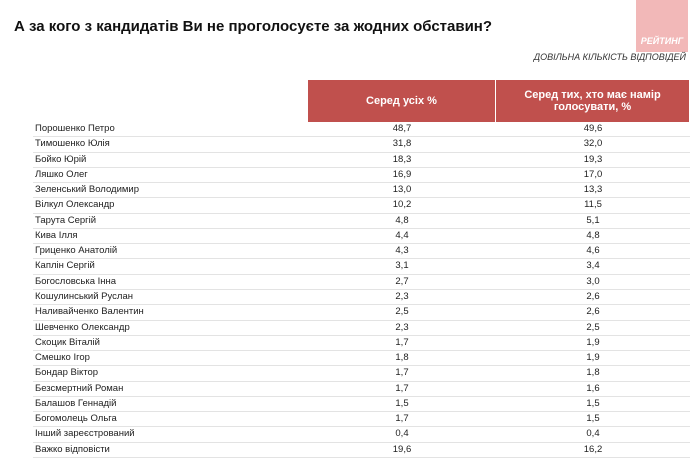  Describe the element at coordinates (593, 251) in the screenshot. I see `cell-value: 4,6` at that location.